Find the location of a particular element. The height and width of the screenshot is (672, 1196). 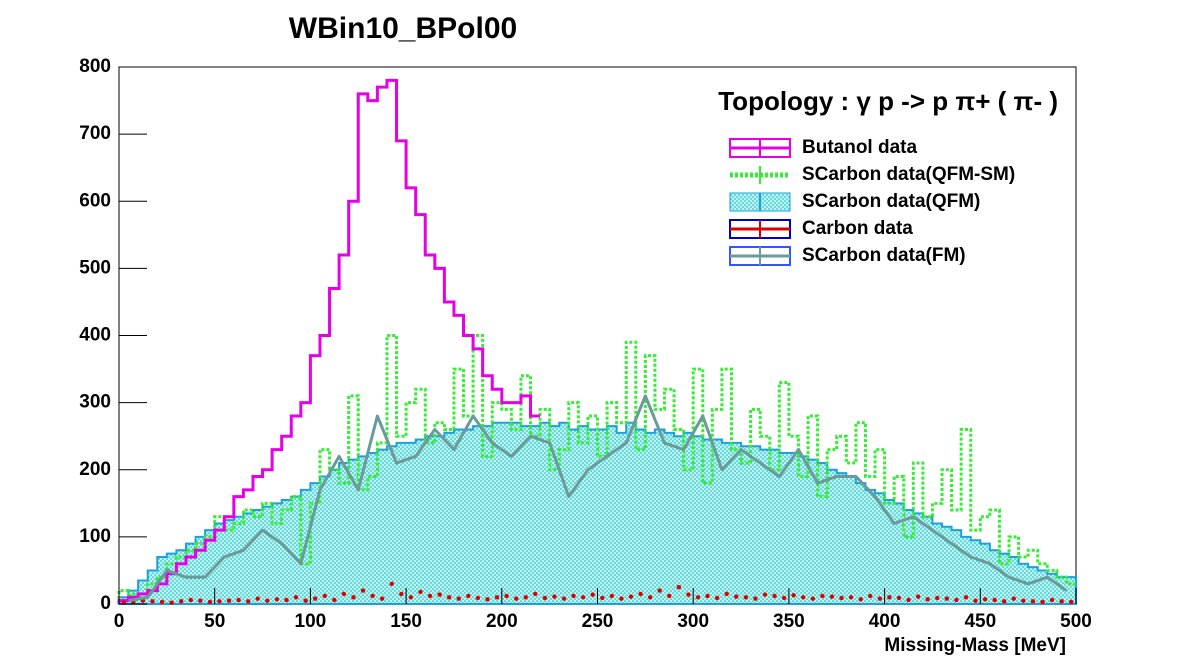

legend-label: SCarbon data(FM) is located at coordinates (884, 255).